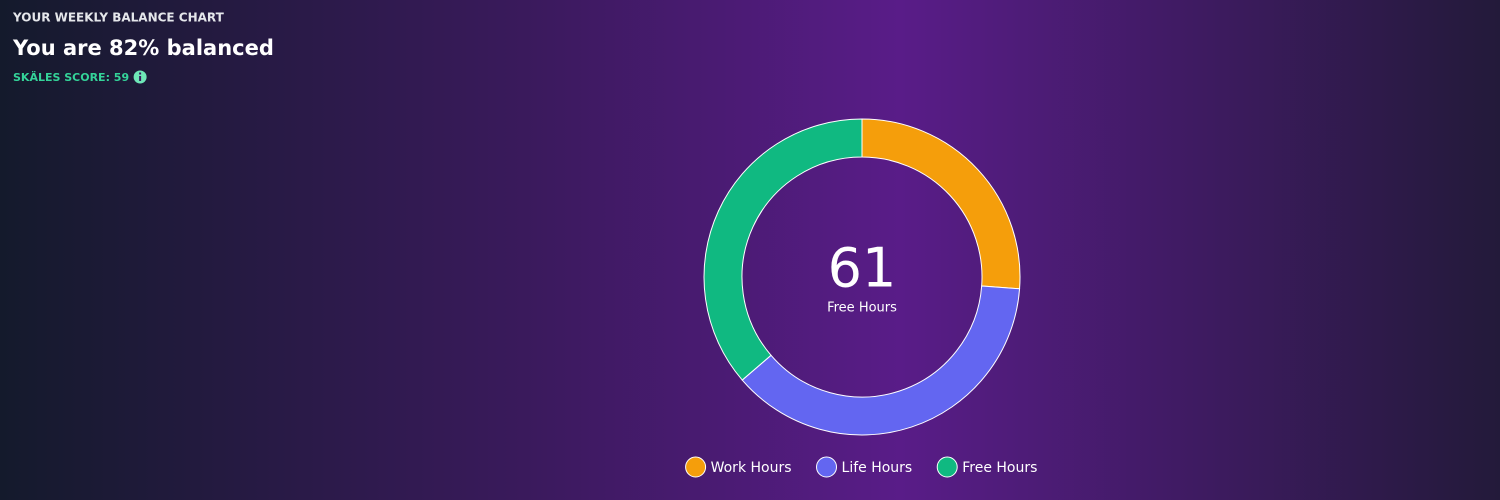 Image resolution: width=1500 pixels, height=500 pixels. What do you see at coordinates (71, 77) in the screenshot?
I see `score-label: SKÄLES SCORE: 59` at bounding box center [71, 77].